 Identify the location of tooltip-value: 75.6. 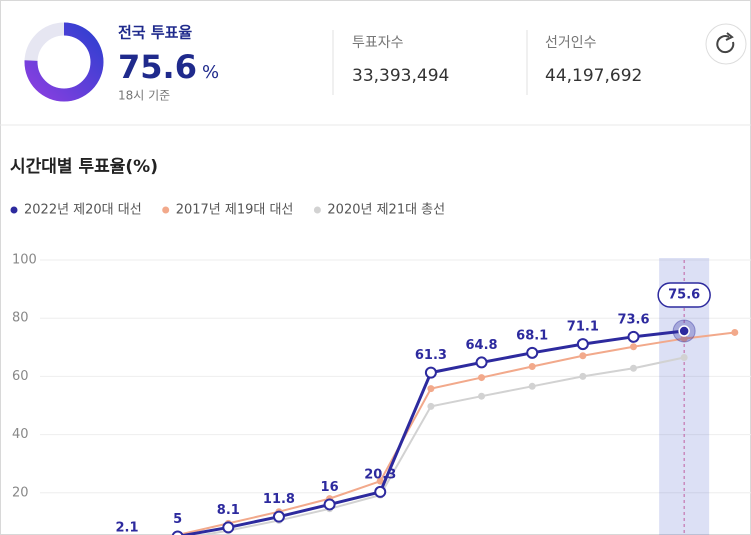
(684, 295).